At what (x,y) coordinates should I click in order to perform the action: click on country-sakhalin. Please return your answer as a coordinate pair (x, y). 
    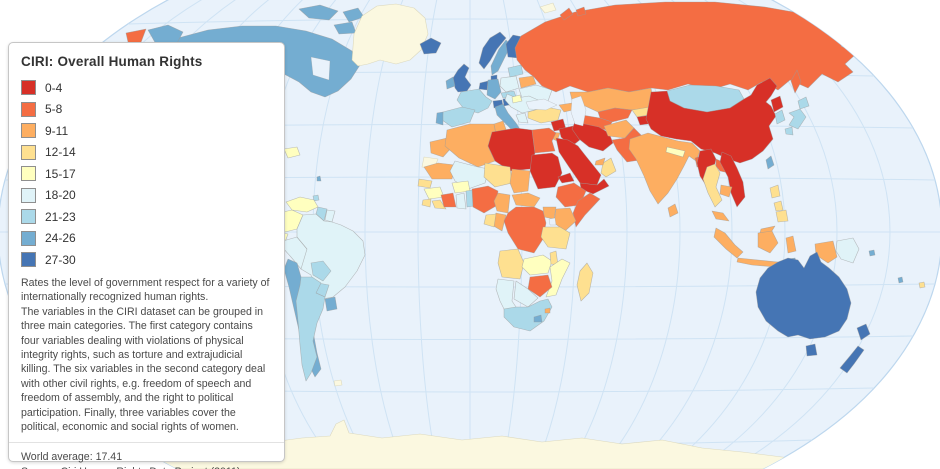
    Looking at the image, I should click on (796, 81).